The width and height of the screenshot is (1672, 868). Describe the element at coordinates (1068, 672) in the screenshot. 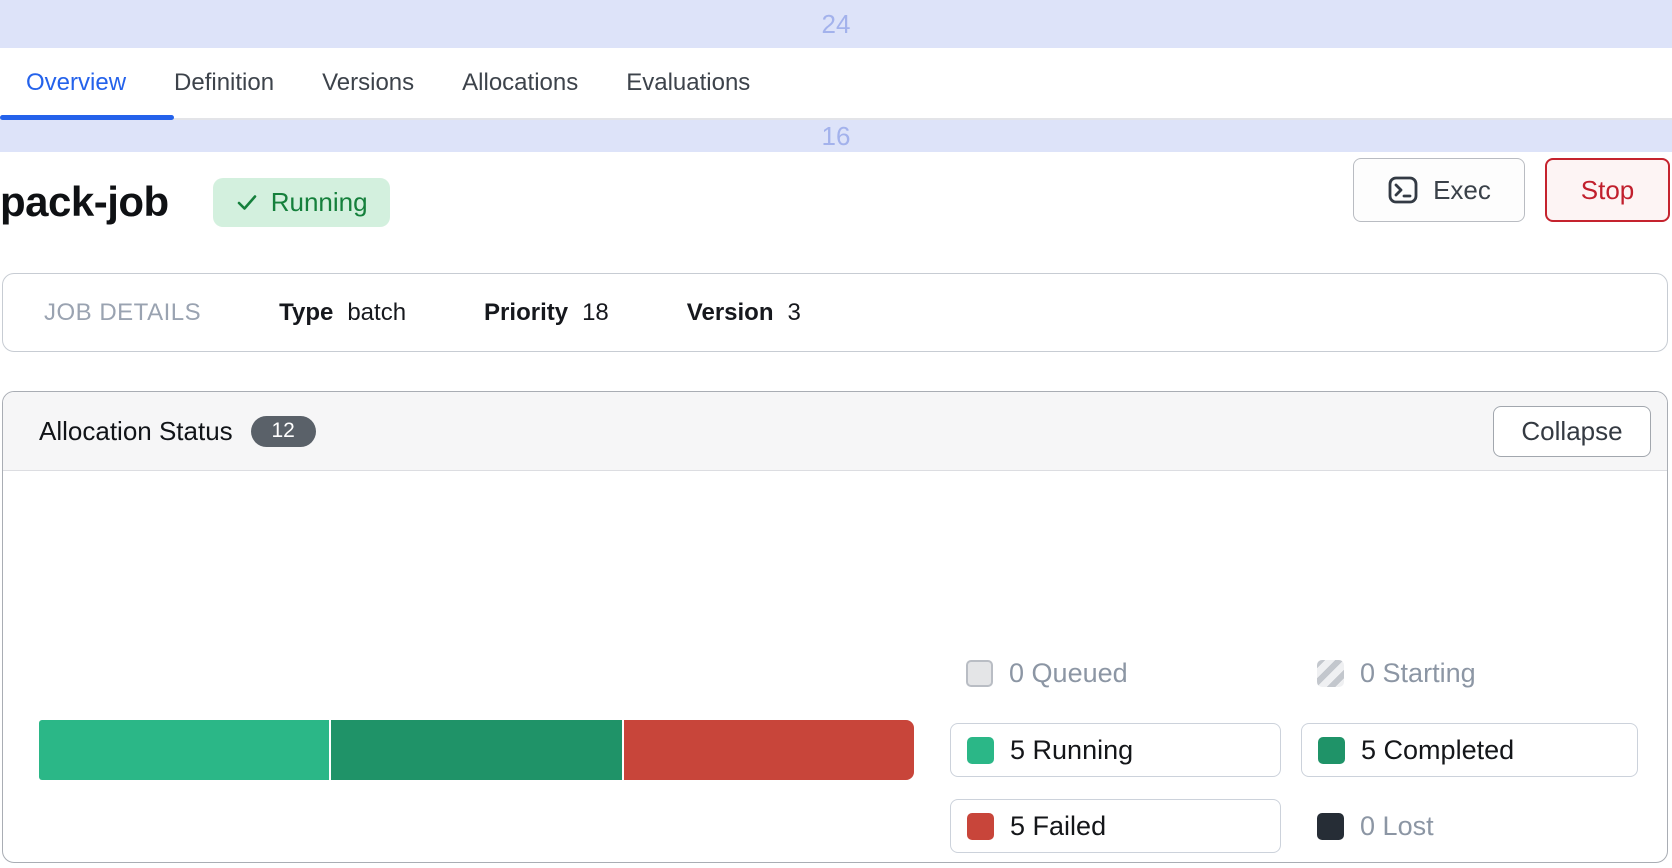

I see `legend-queued-text: 0 Queued` at that location.